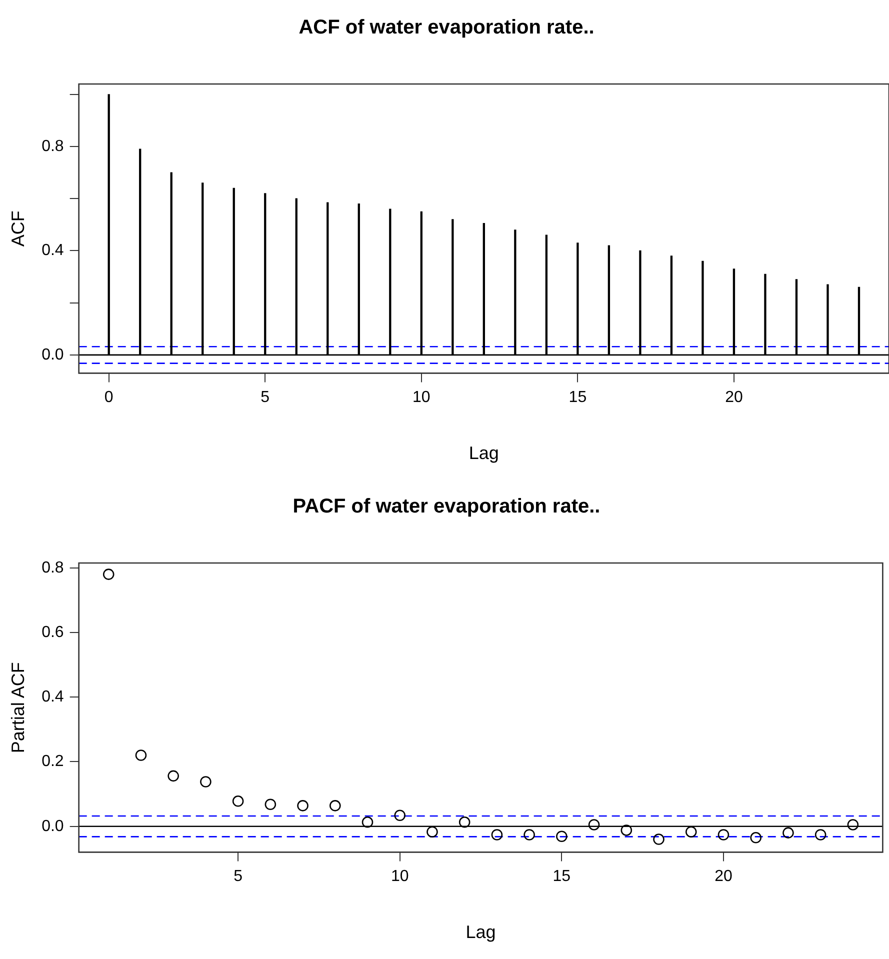  Describe the element at coordinates (53, 761) in the screenshot. I see `y-tick-label: 0.2` at that location.